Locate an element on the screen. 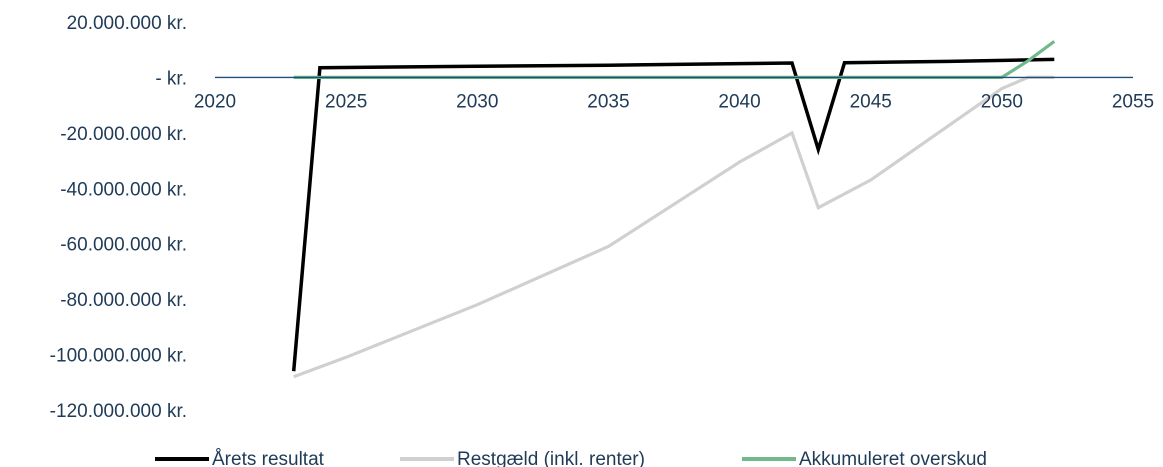 The width and height of the screenshot is (1163, 467). y-tick-label: -40.000.000 kr. is located at coordinates (123, 189).